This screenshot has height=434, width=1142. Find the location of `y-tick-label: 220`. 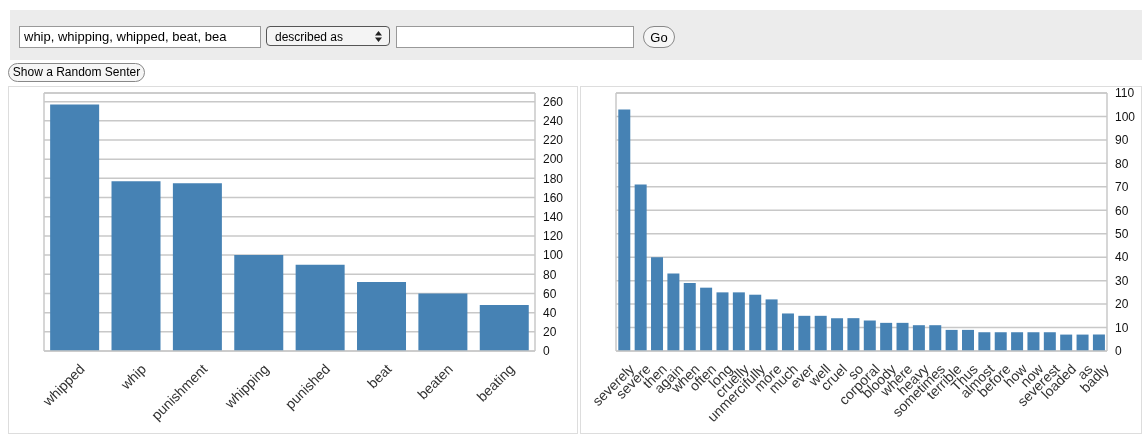

y-tick-label: 220 is located at coordinates (553, 140).